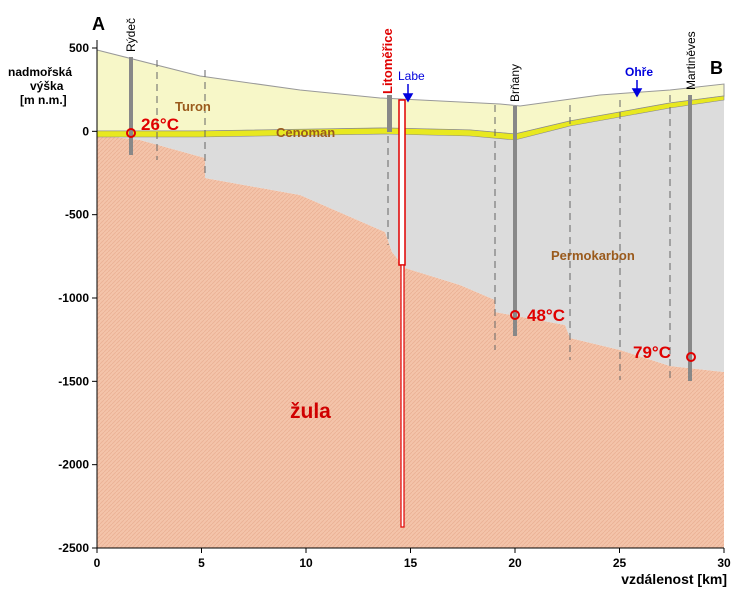  I want to click on temperature: 79°C, so click(652, 352).